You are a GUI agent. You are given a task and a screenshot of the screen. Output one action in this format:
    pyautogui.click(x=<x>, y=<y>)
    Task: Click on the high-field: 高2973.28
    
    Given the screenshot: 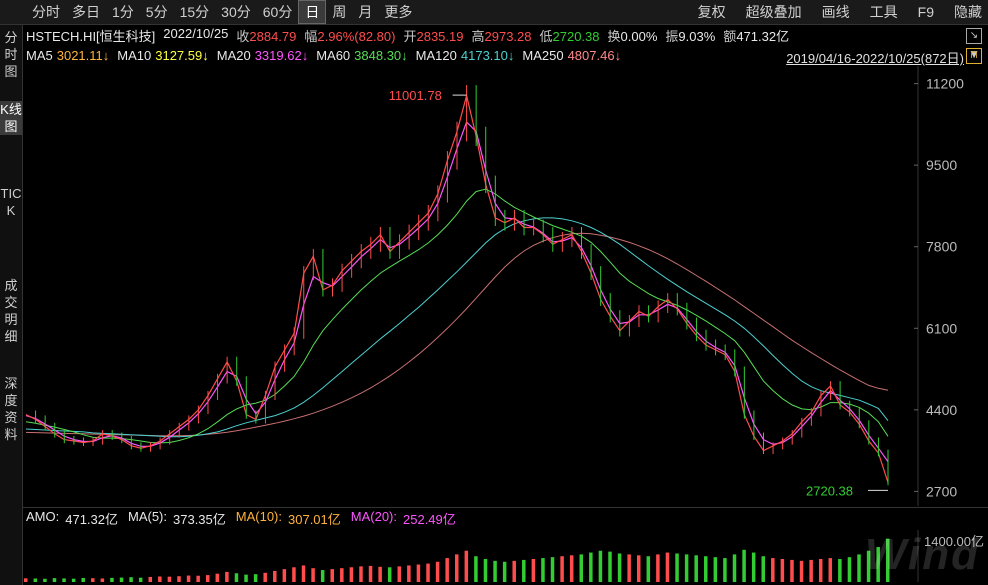 What is the action you would take?
    pyautogui.click(x=501, y=36)
    